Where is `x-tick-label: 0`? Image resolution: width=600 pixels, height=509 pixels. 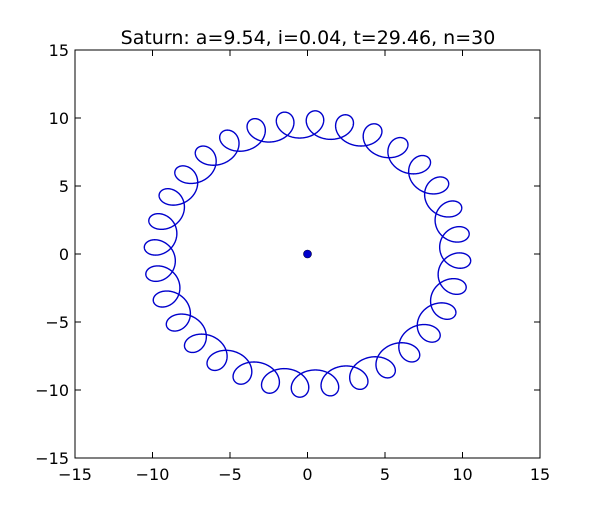 x-tick-label: 0 is located at coordinates (307, 474).